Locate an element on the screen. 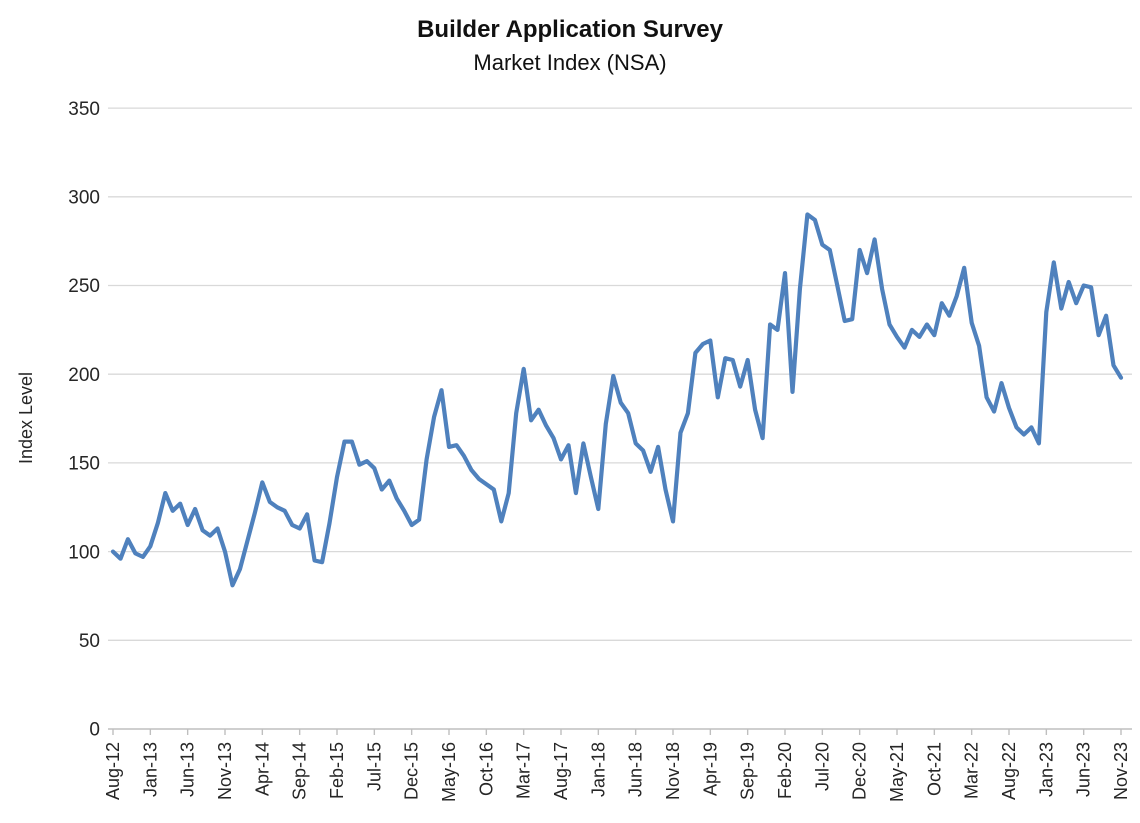 The width and height of the screenshot is (1140, 823). y-axis-tick-label: 350 is located at coordinates (84, 109).